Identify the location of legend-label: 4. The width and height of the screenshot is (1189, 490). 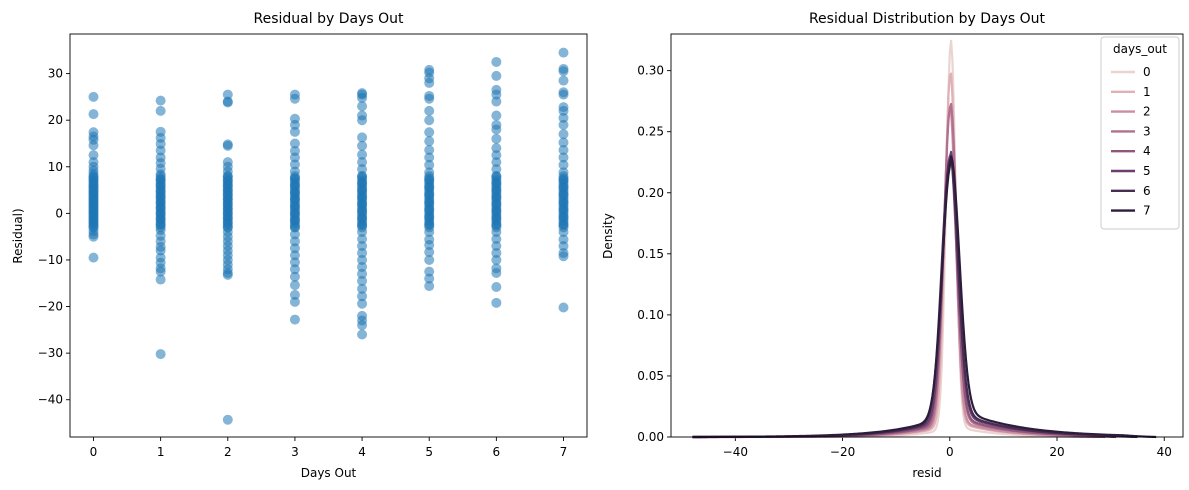
(1147, 151).